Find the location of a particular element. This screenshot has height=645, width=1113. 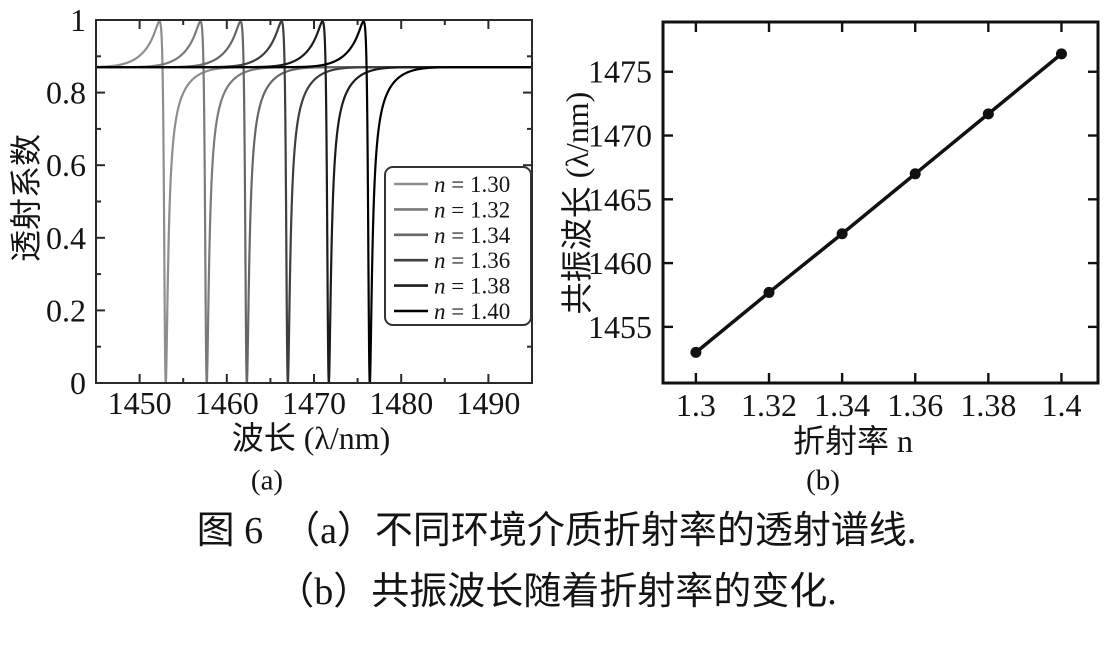

legend-entry-label: n = 1.40 is located at coordinates (472, 311).